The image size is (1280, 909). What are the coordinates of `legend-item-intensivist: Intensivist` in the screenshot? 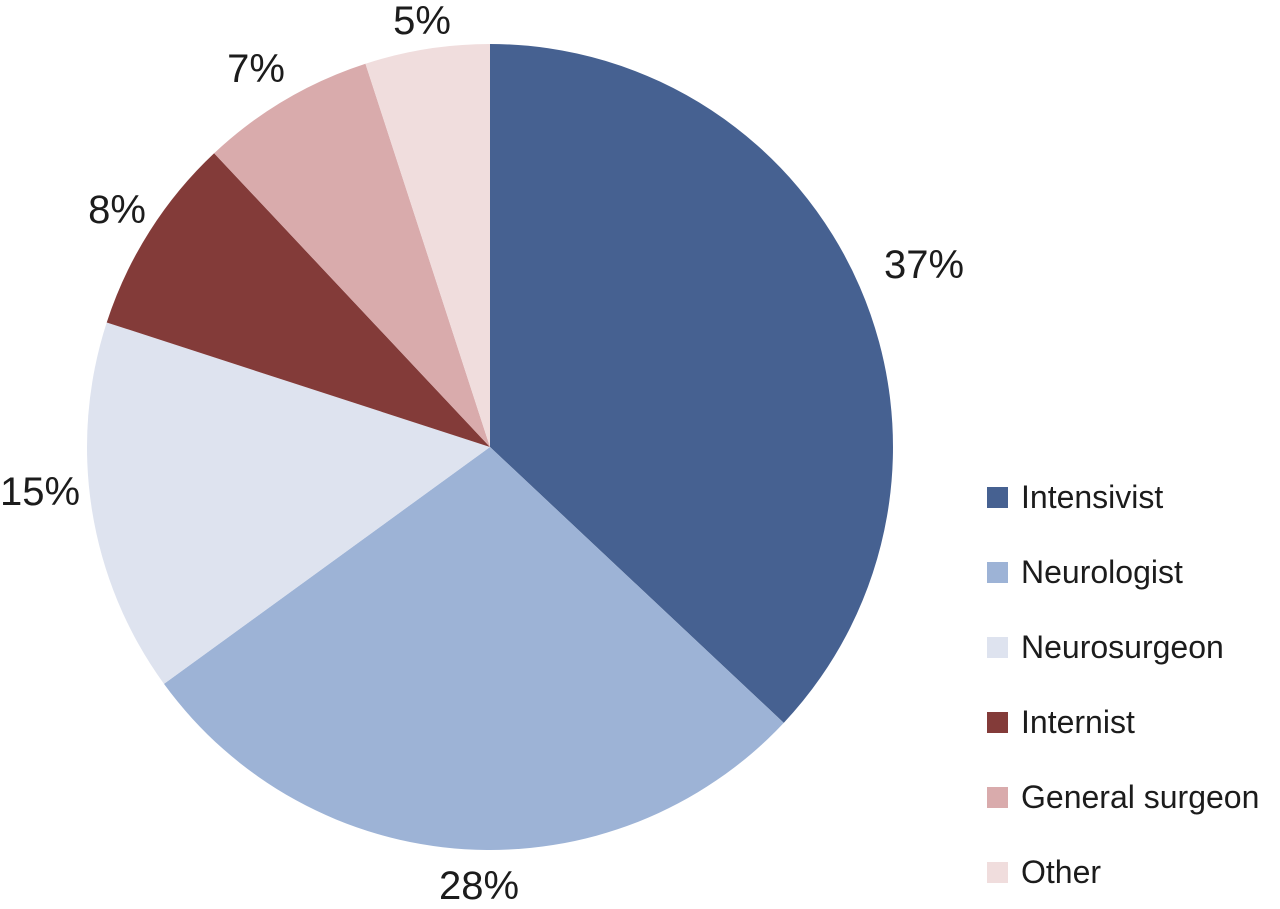 It's located at (1123, 497).